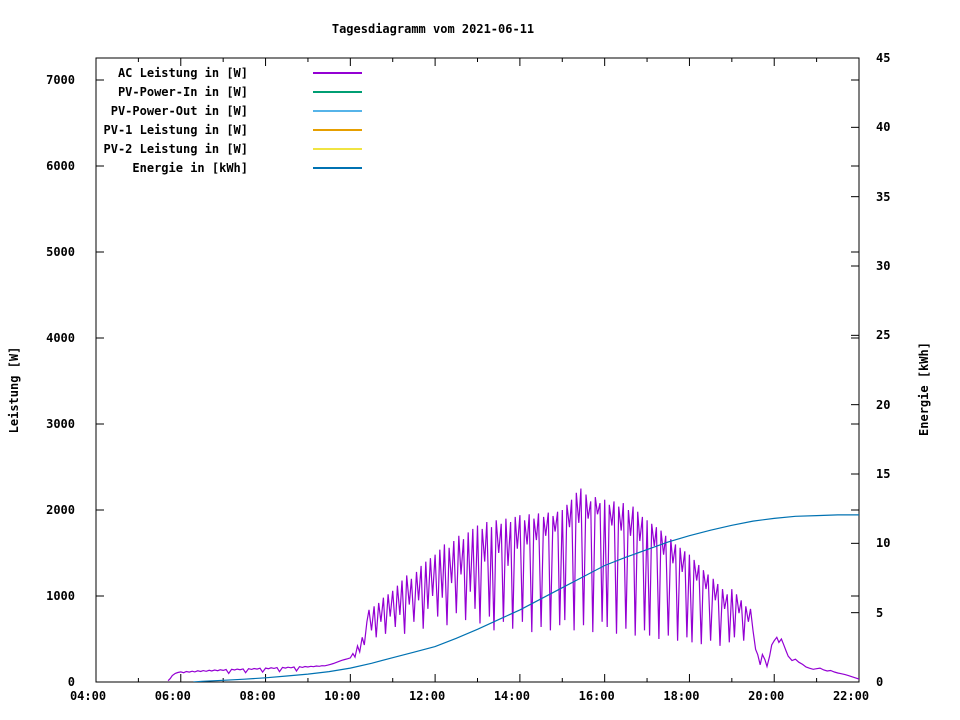  I want to click on legend-label: AC Leistung in [W], so click(182, 73).